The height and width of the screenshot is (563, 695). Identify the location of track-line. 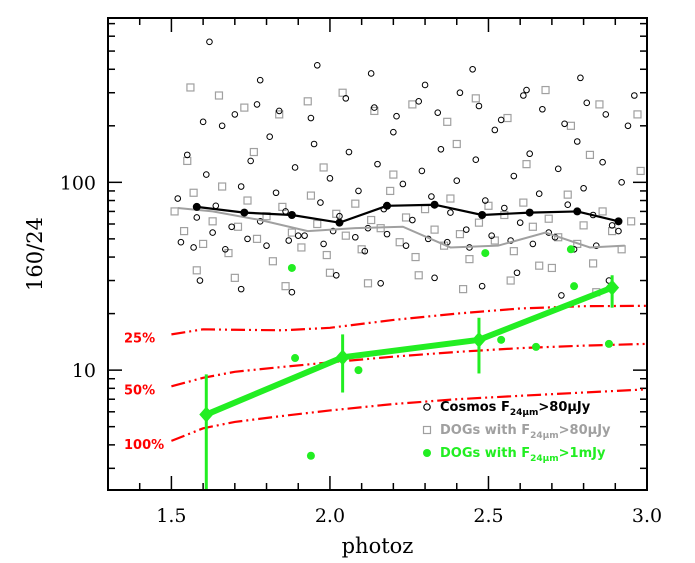
(409, 415).